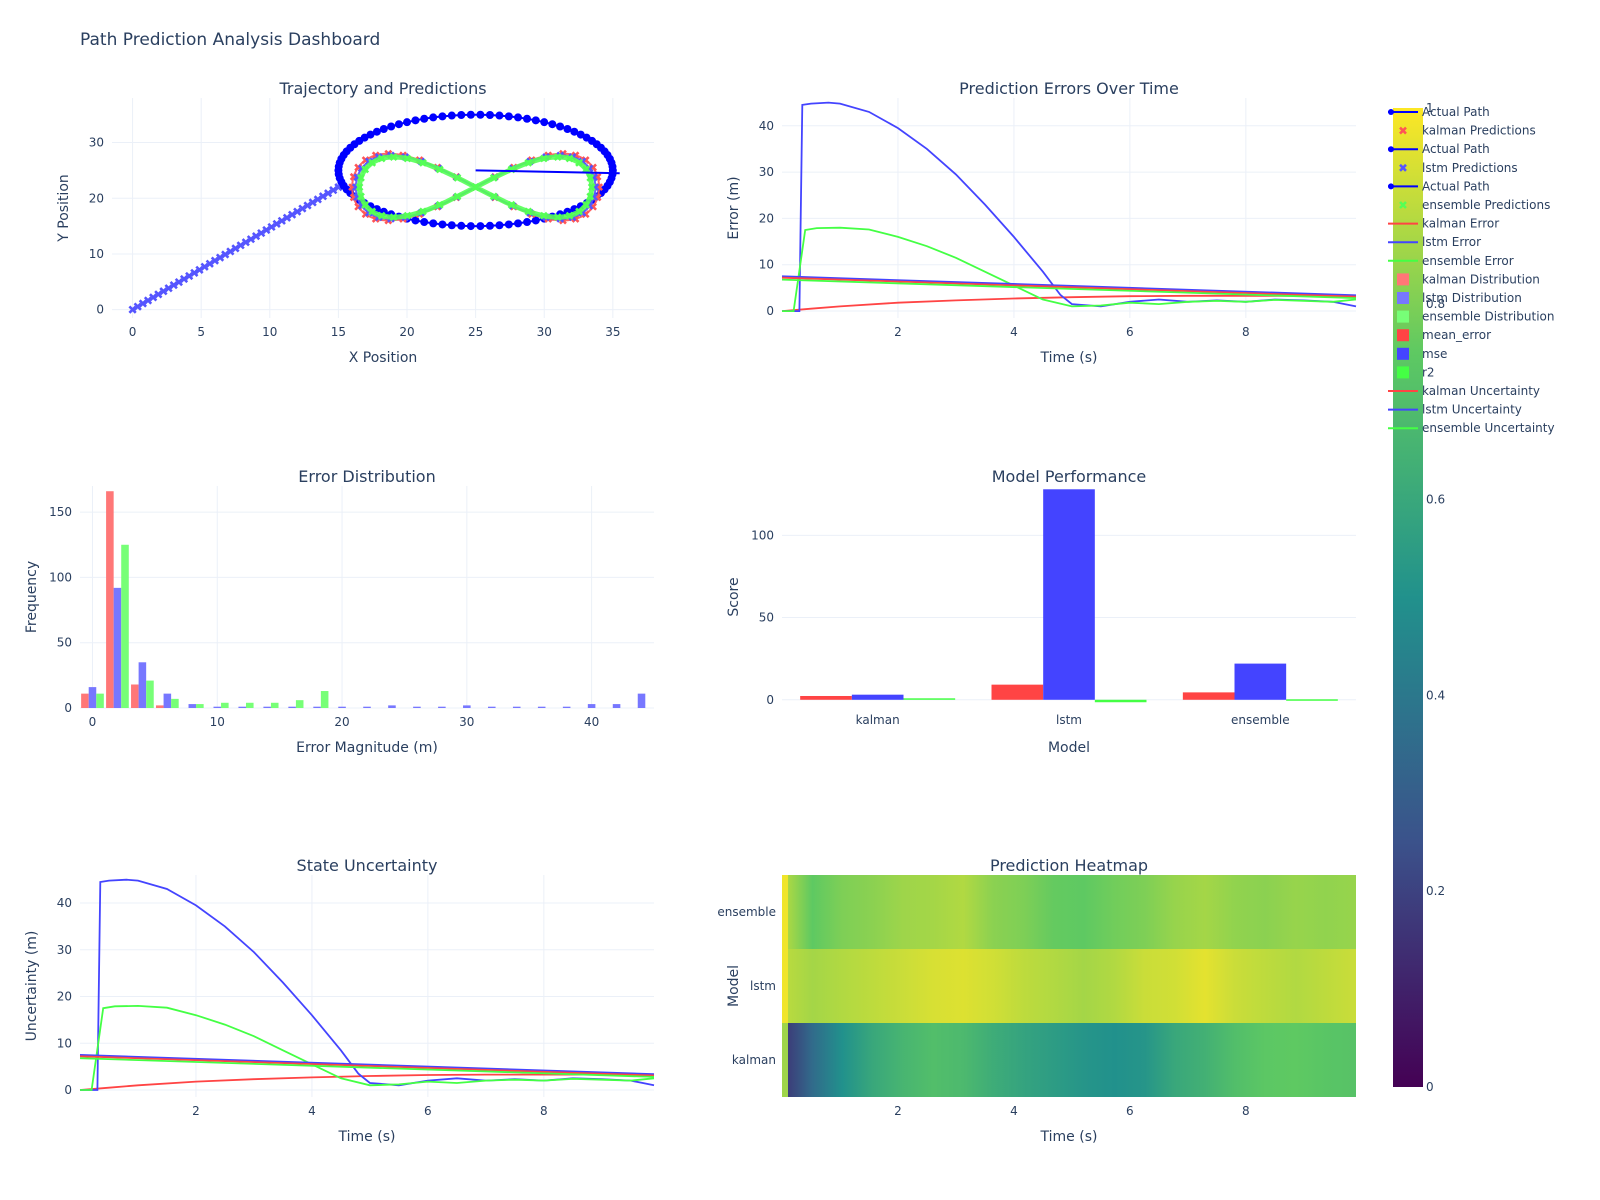 This screenshot has width=1600, height=1200. I want to click on legend-item: ensemble Error, so click(1451, 261).